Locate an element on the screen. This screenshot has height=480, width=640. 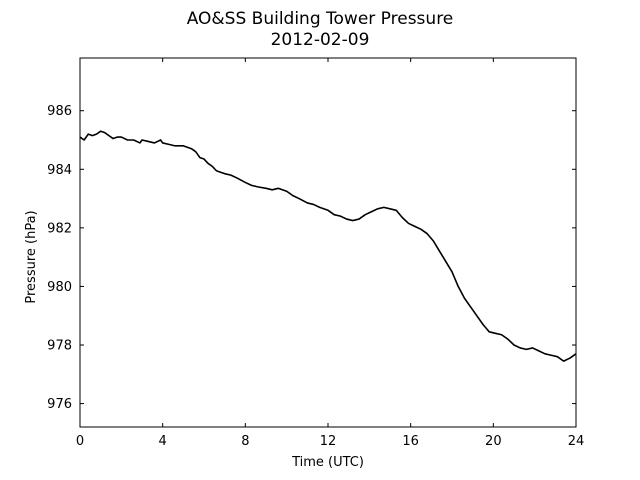
x-tick-label-3: 12 is located at coordinates (328, 441).